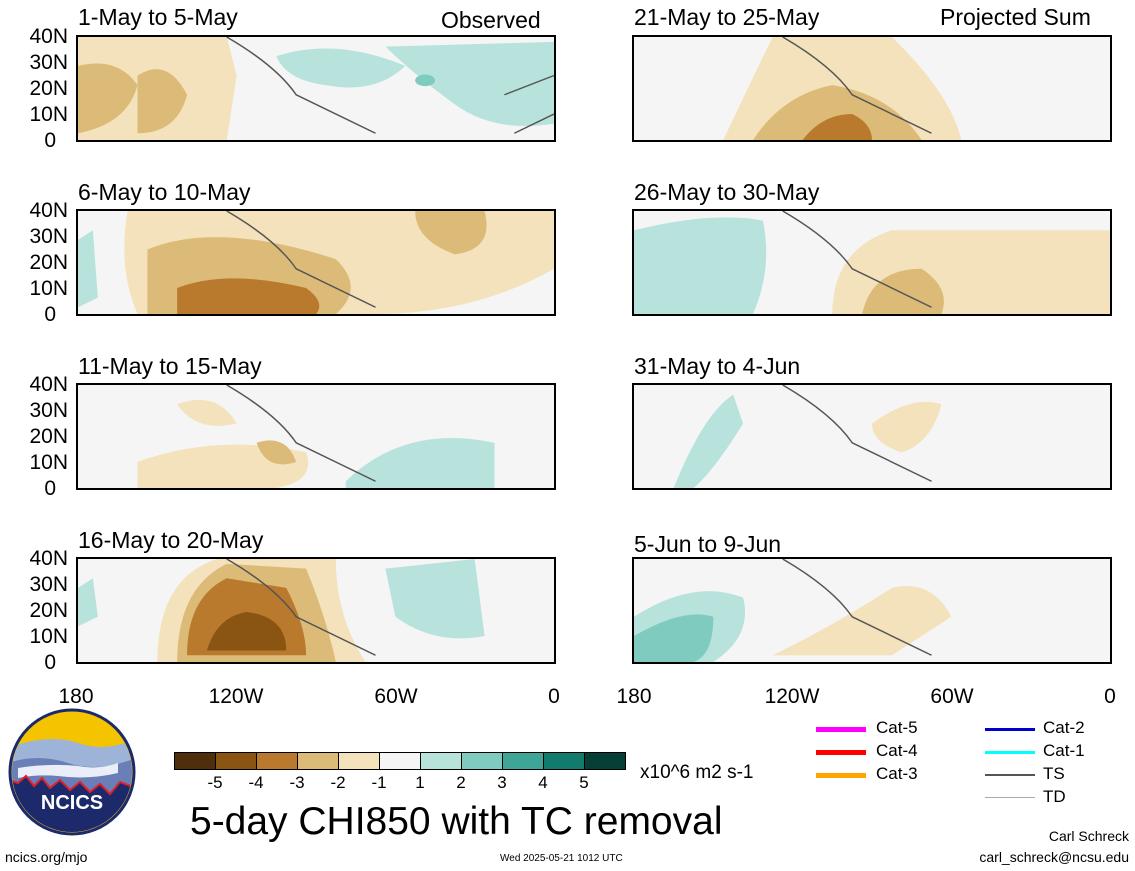 This screenshot has height=871, width=1135. I want to click on ncics-logo: NCICS, so click(72, 772).